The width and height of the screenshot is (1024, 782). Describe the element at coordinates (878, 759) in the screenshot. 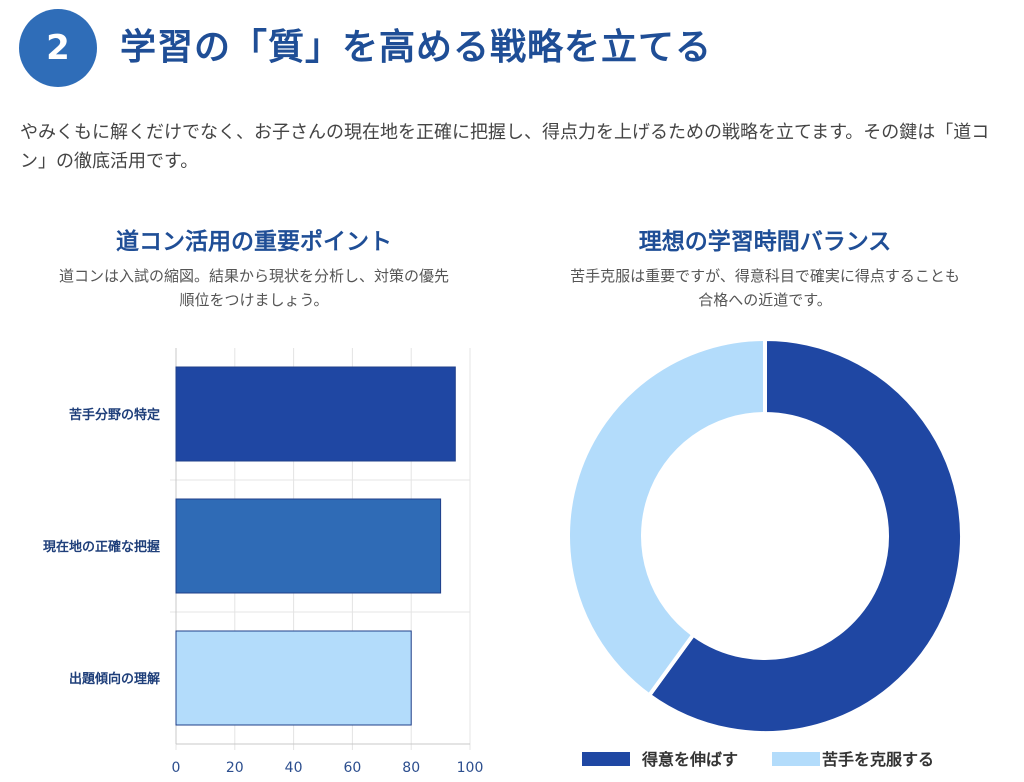

I see `legend-label: 苦手を克服する` at that location.